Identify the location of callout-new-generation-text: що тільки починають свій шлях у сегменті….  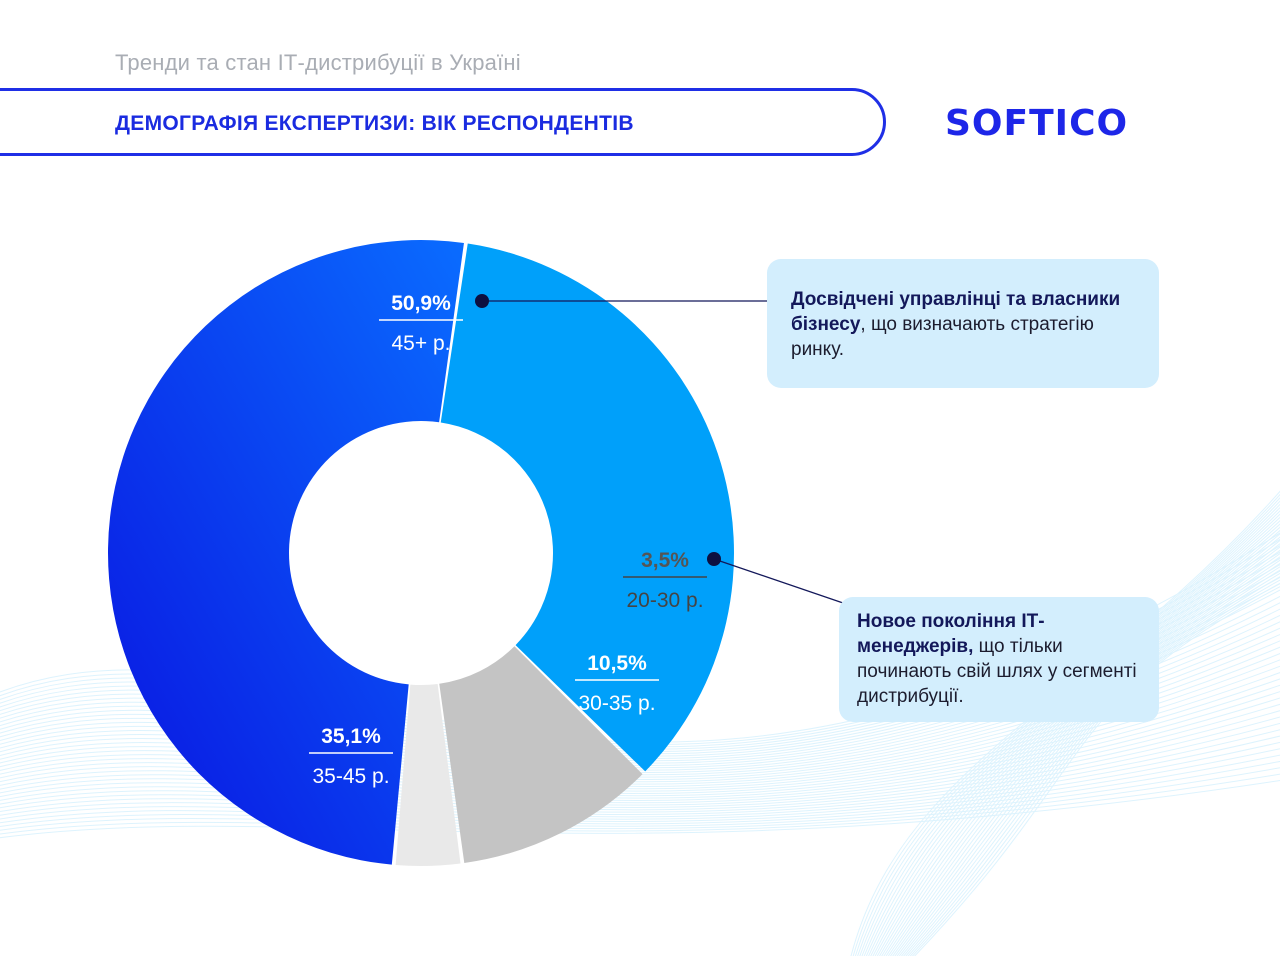
(997, 671).